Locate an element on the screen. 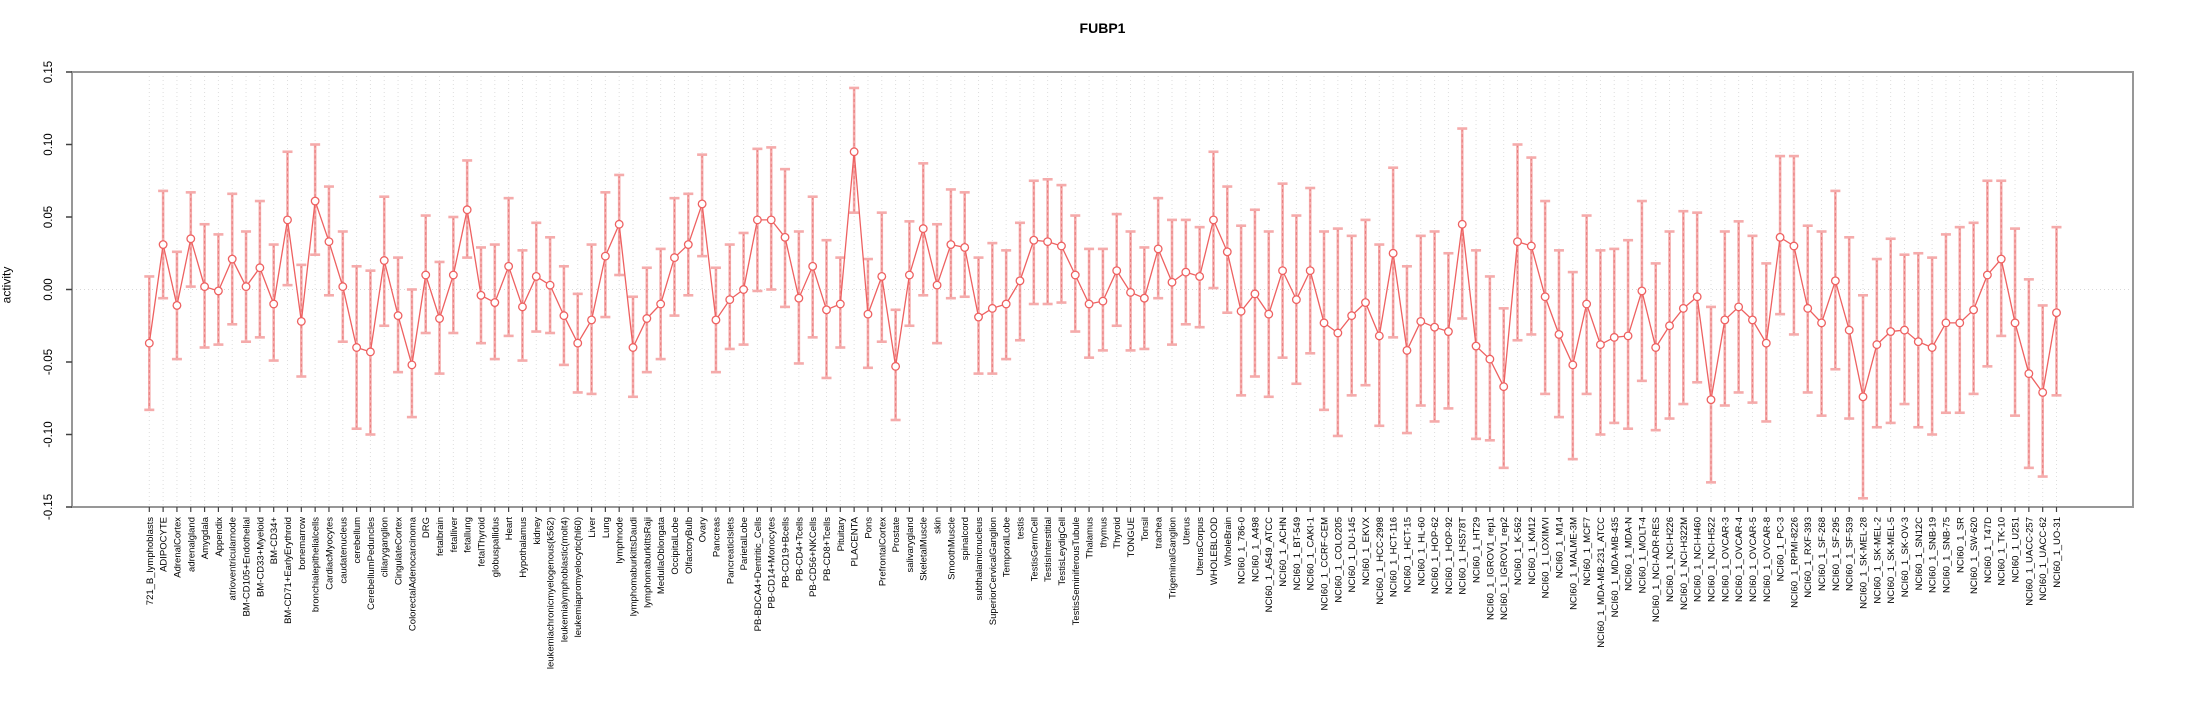 The height and width of the screenshot is (720, 2205). x-tick-label: NCI60_1_786-0 is located at coordinates (1242, 550).